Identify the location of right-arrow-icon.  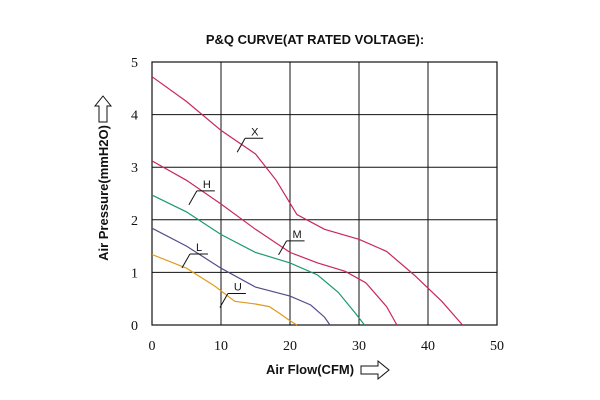
(375, 370).